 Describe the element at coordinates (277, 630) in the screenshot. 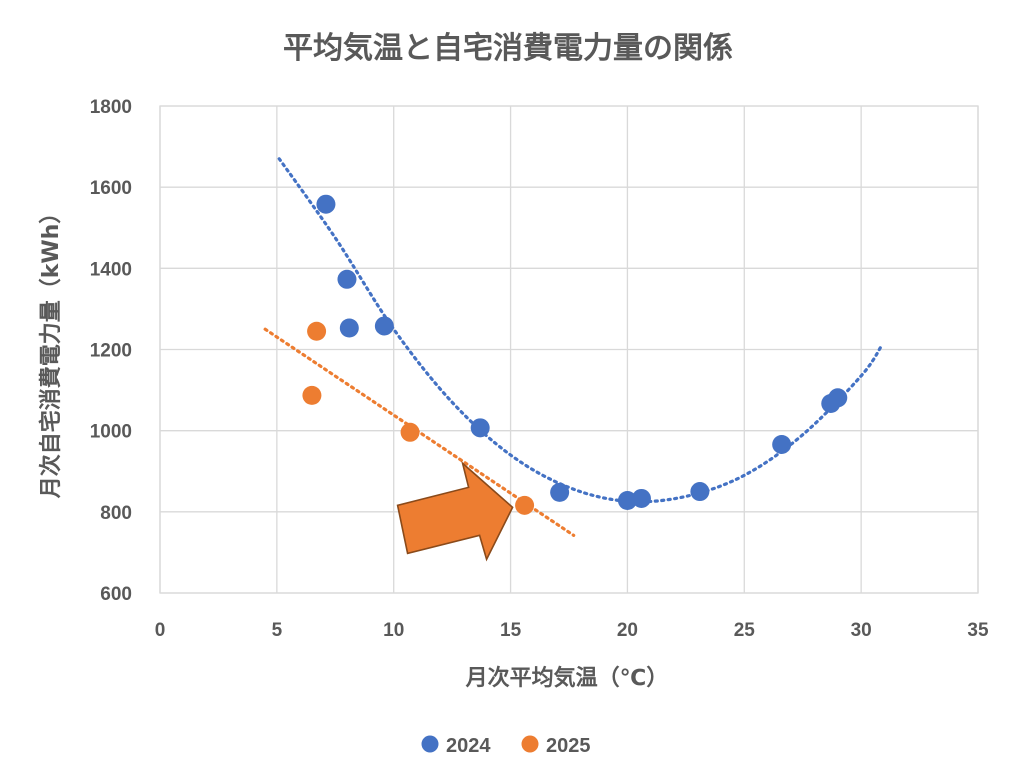

I see `x-tick-label: 5` at that location.